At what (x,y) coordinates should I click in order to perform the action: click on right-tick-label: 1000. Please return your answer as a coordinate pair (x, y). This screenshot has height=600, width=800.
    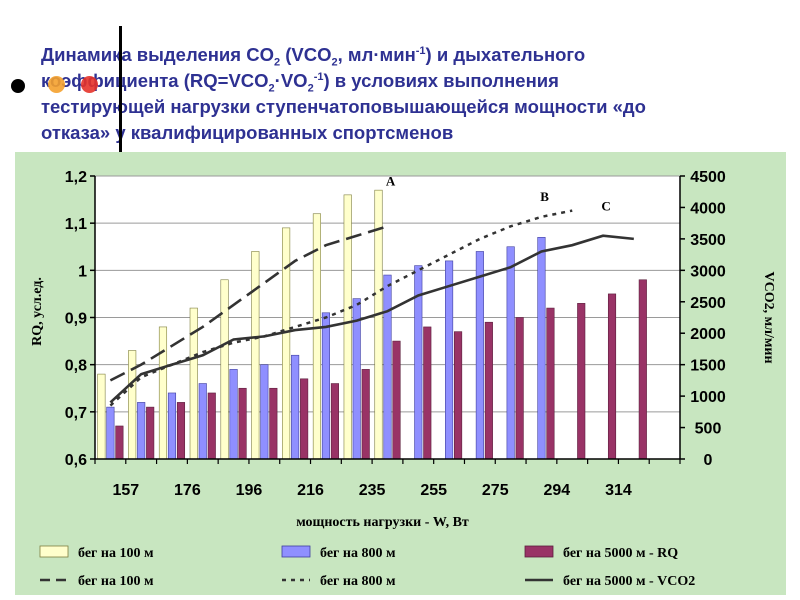
    Looking at the image, I should click on (708, 397).